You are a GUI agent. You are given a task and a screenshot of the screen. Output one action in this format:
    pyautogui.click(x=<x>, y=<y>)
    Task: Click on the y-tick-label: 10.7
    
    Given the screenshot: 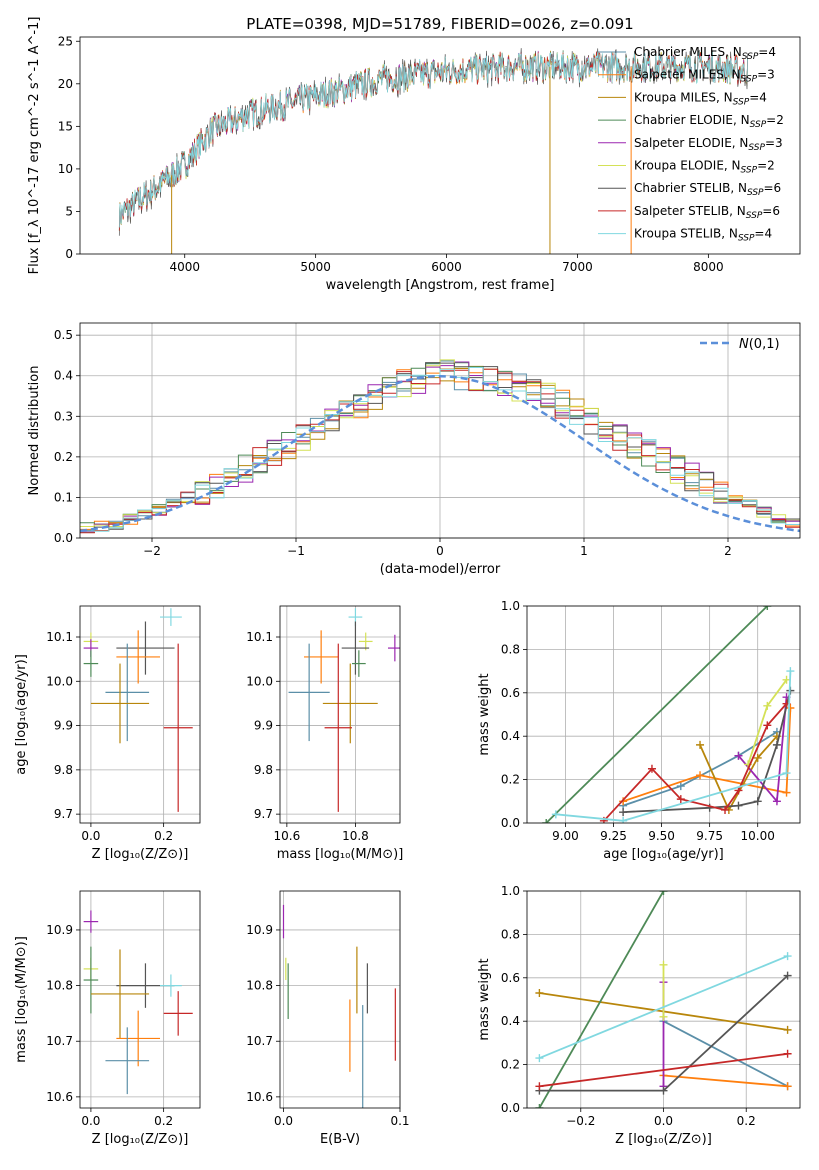 What is the action you would take?
    pyautogui.click(x=59, y=1041)
    